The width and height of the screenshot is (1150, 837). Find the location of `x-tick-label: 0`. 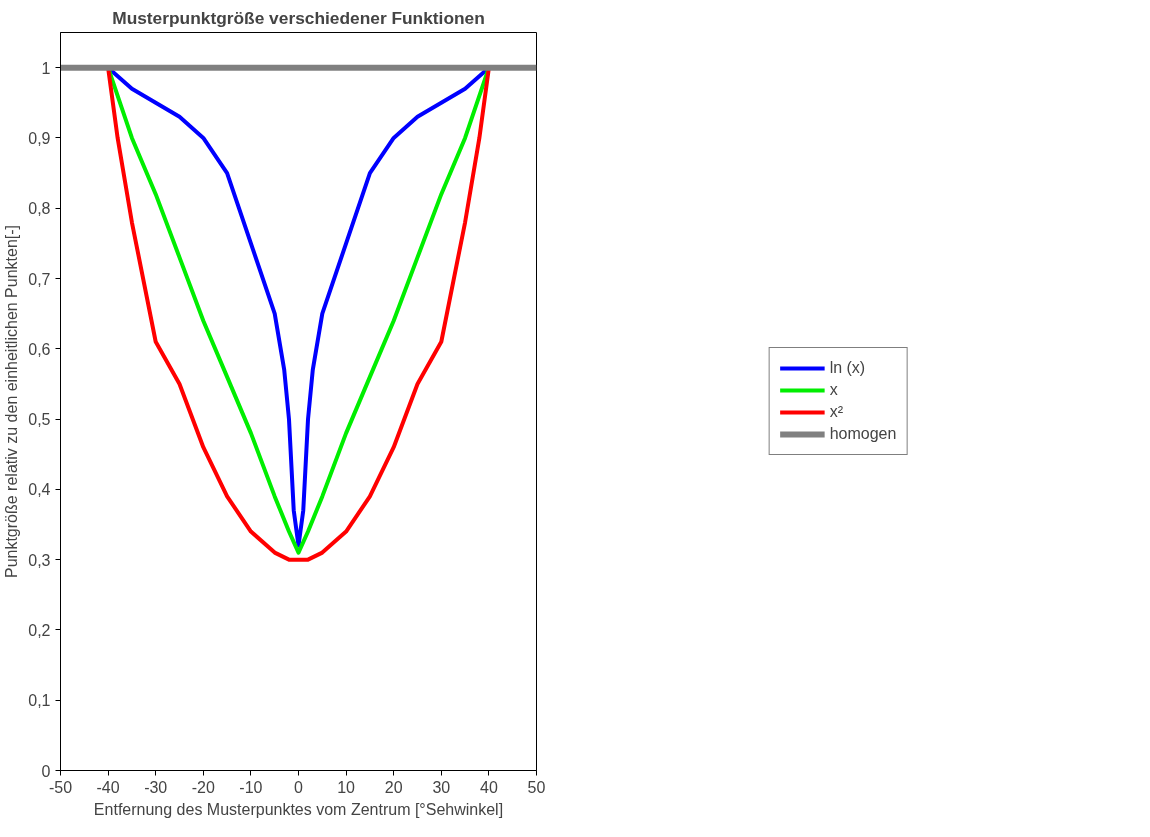

x-tick-label: 0 is located at coordinates (299, 787).